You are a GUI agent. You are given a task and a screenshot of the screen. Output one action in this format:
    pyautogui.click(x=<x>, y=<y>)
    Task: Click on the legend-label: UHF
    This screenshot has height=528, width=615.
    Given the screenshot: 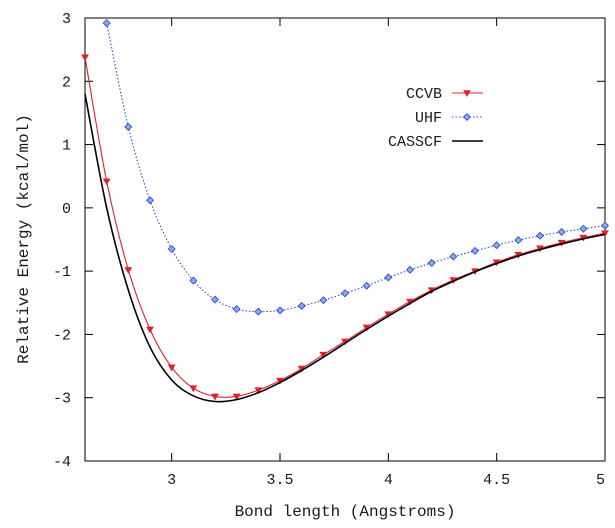 What is the action you would take?
    pyautogui.click(x=428, y=118)
    